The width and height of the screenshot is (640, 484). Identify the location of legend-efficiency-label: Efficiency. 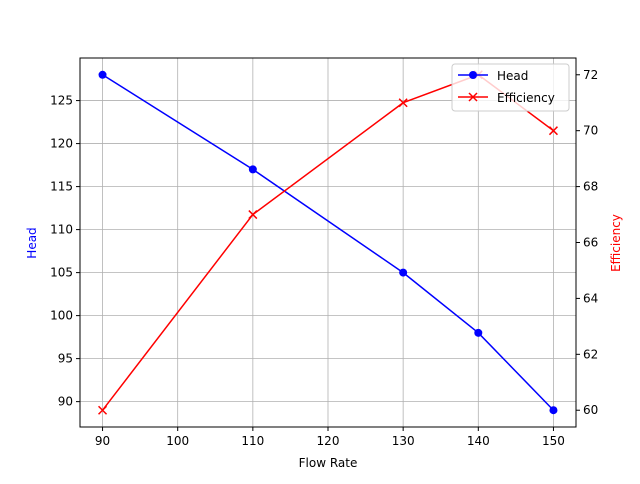
(526, 98).